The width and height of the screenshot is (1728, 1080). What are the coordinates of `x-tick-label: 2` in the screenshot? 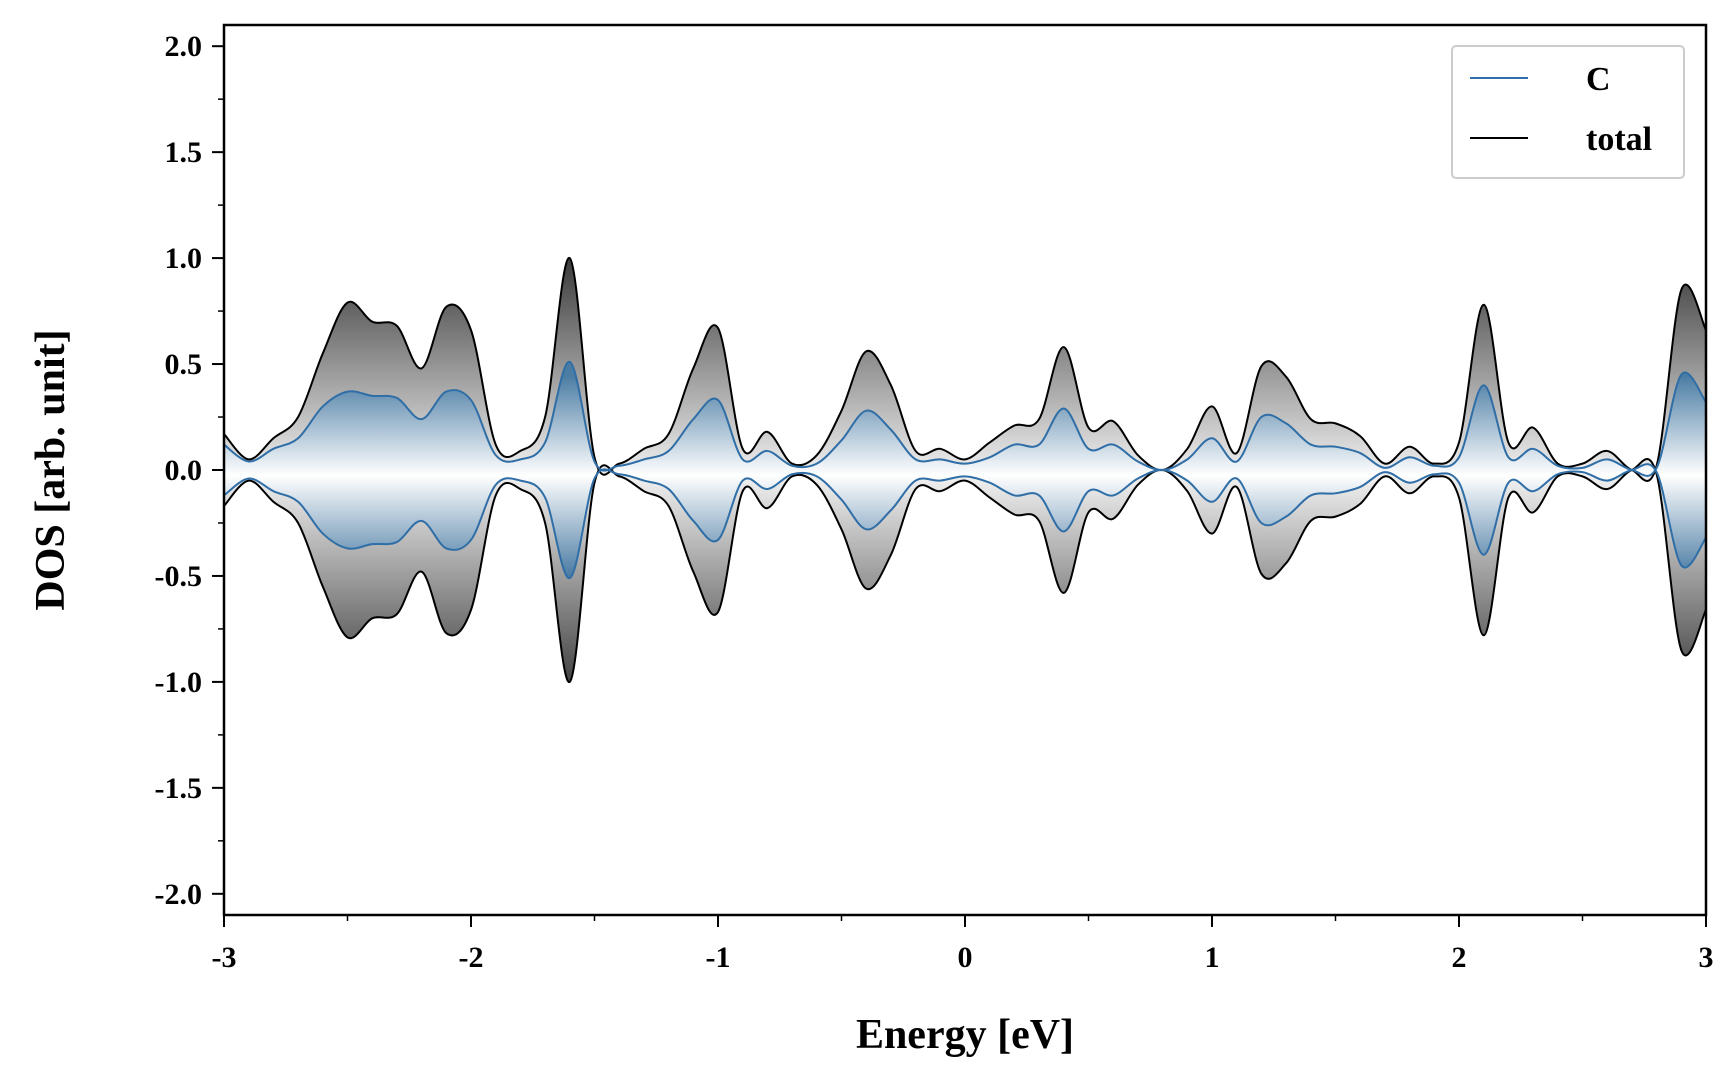 It's located at (1459, 957).